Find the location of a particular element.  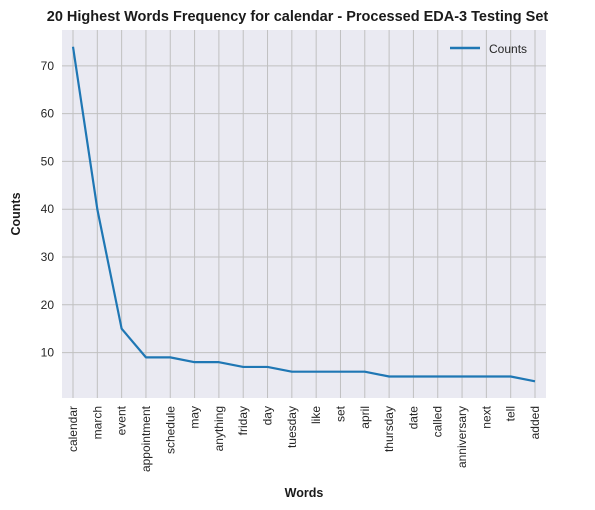

x-tick-label: day is located at coordinates (268, 415).